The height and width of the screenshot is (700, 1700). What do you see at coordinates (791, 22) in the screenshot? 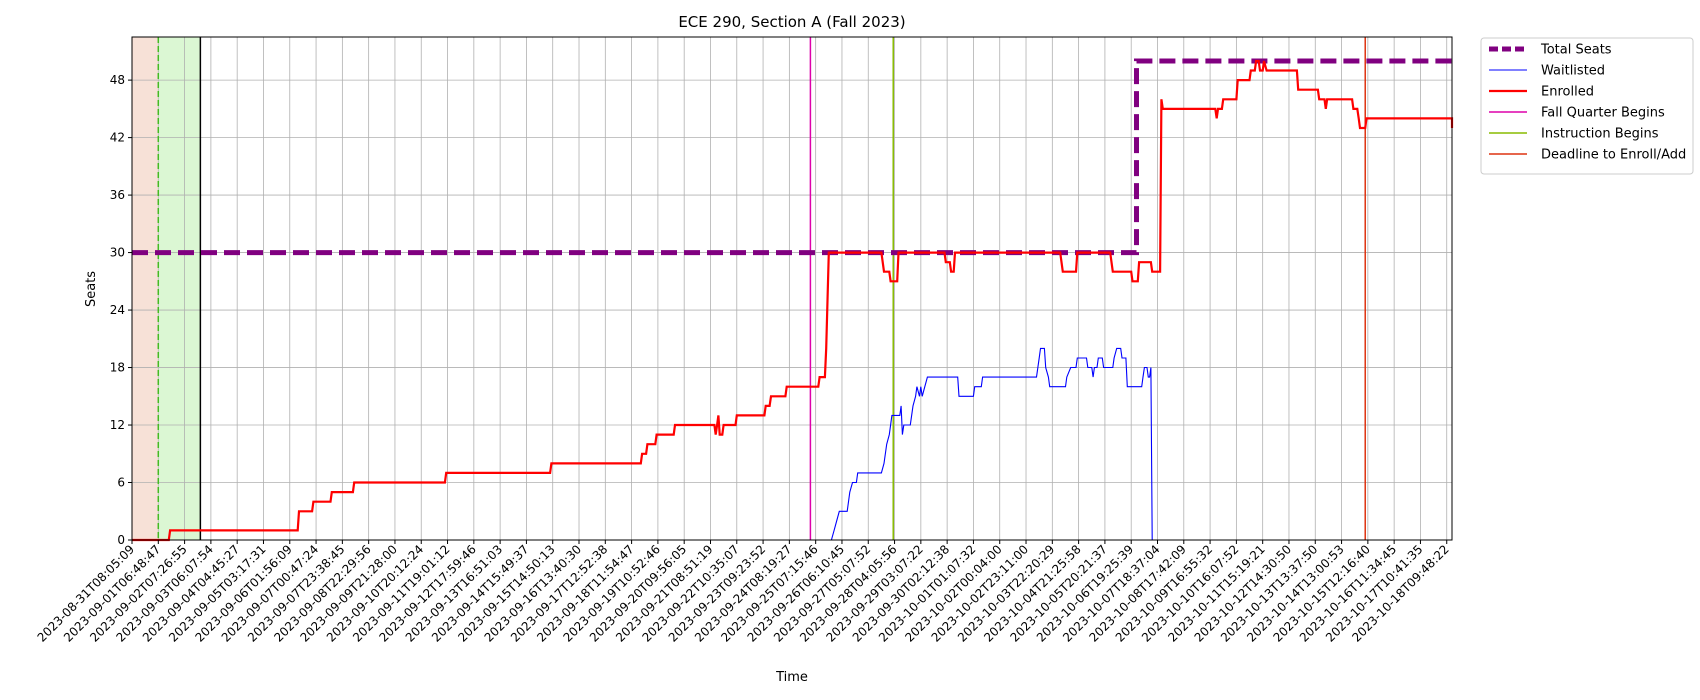
I see `chart-title: ECE 290, Section A (Fall 2023)` at bounding box center [791, 22].